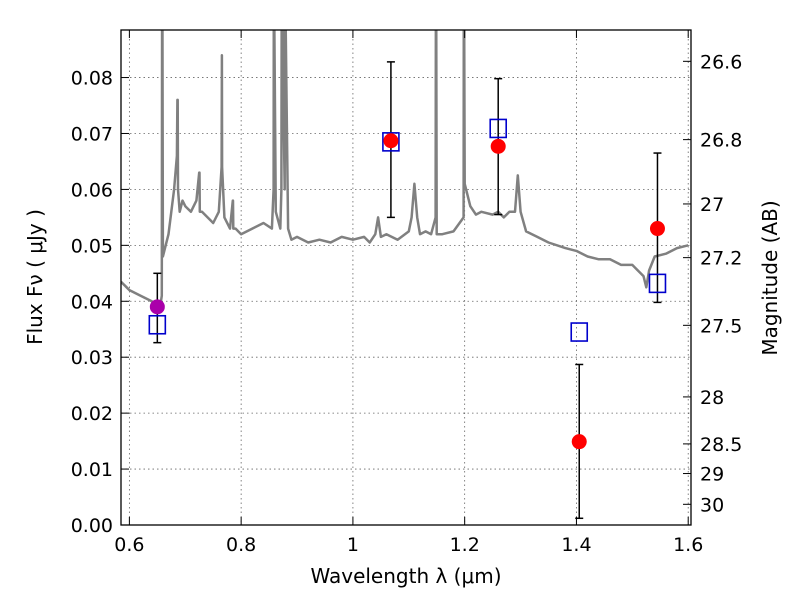  Describe the element at coordinates (721, 62) in the screenshot. I see `right-tick-label: 26.6` at that location.